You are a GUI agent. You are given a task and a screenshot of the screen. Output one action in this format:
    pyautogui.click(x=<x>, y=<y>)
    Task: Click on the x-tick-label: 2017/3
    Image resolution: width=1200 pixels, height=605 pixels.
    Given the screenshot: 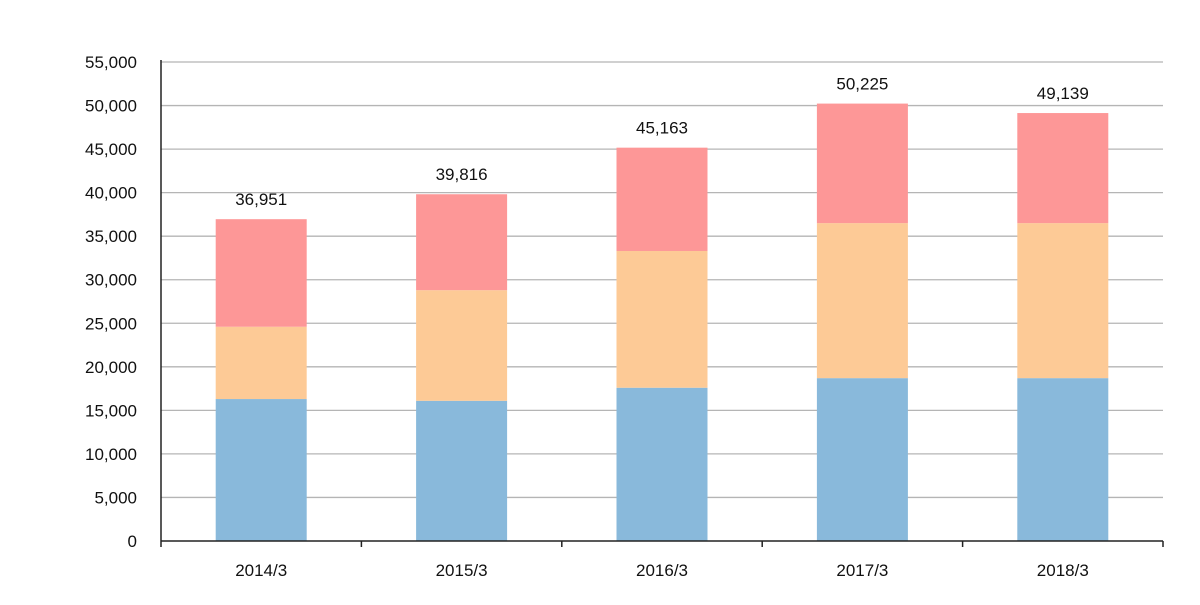 What is the action you would take?
    pyautogui.click(x=862, y=570)
    